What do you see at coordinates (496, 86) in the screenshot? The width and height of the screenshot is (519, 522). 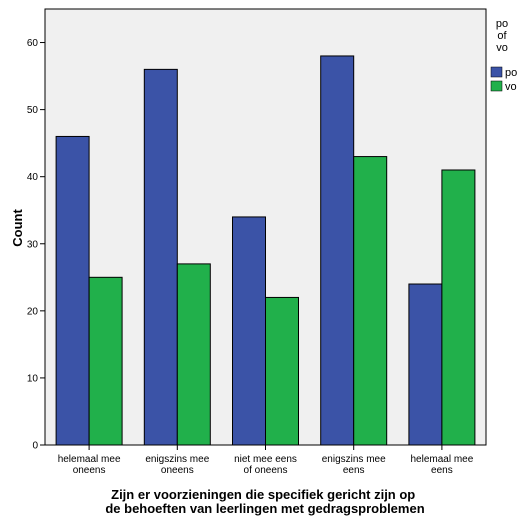 I see `legend-swatch-vo` at bounding box center [496, 86].